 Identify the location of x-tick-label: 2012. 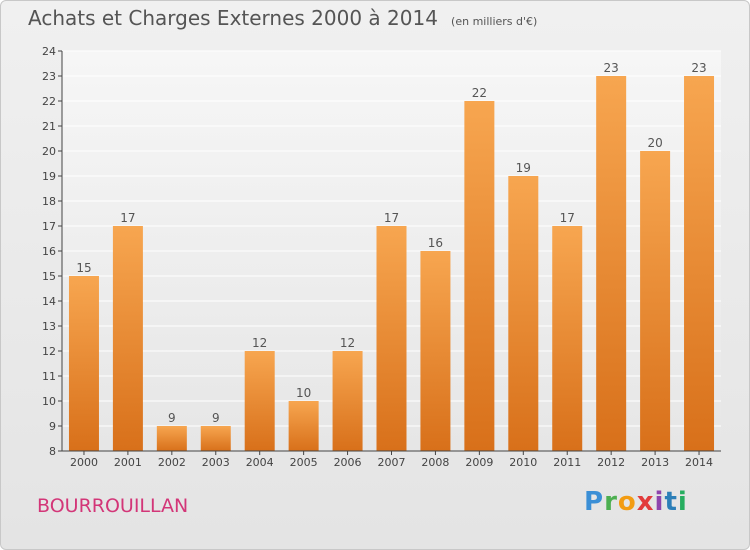
(611, 462).